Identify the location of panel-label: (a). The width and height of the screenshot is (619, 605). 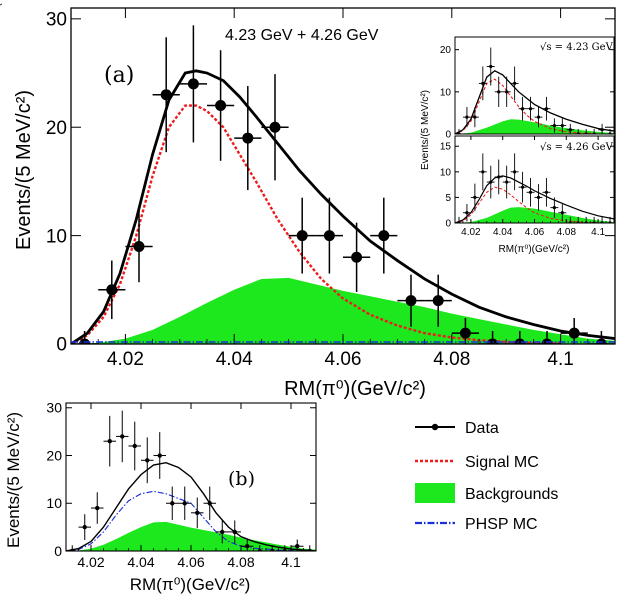
(119, 75).